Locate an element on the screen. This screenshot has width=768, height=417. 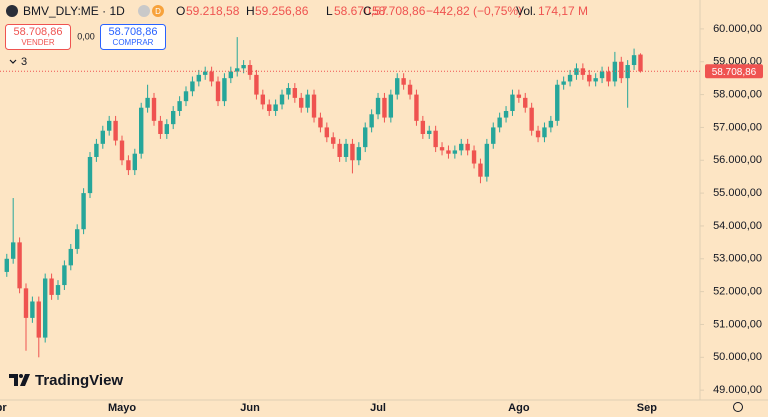
close-label: C is located at coordinates (367, 11).